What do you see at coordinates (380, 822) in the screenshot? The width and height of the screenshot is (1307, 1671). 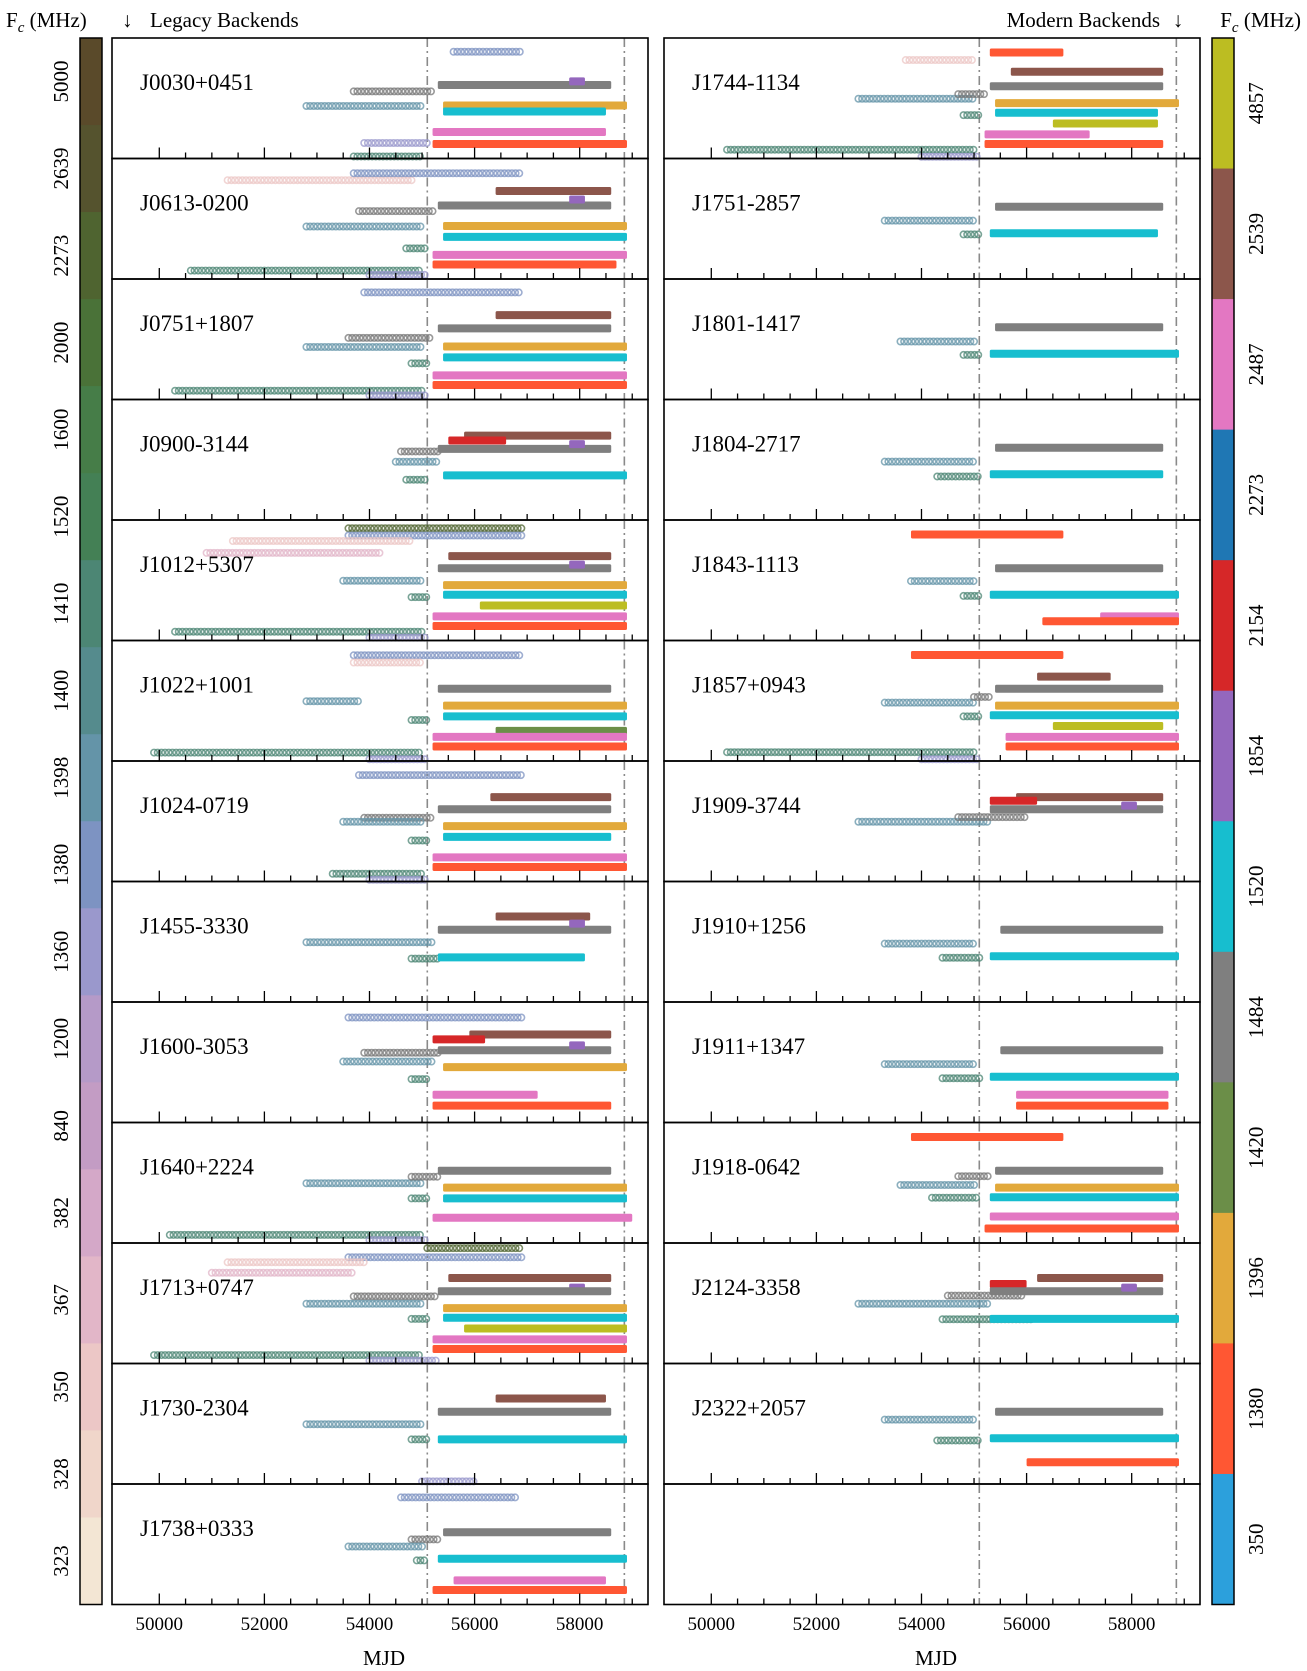 I see `pulsar-panel: J1024-0719` at bounding box center [380, 822].